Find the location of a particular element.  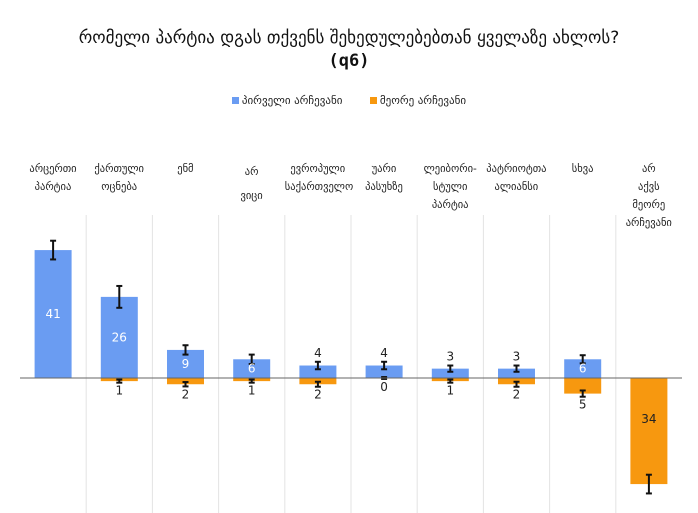

category-label: ევროპული საქართველო is located at coordinates (319, 178).